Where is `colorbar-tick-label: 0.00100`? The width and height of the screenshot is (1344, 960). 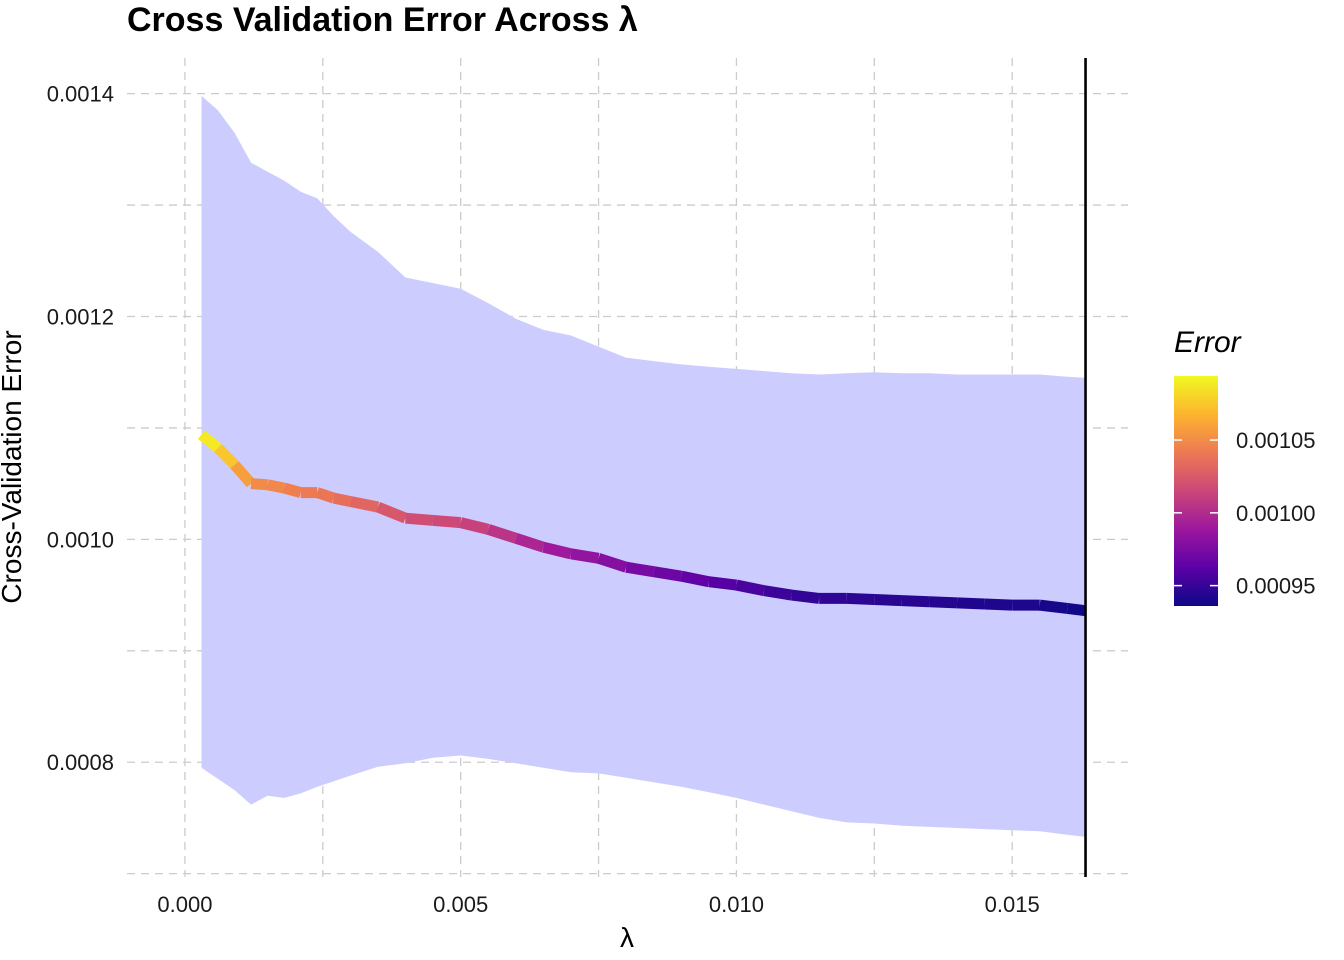
colorbar-tick-label: 0.00100 is located at coordinates (1276, 513).